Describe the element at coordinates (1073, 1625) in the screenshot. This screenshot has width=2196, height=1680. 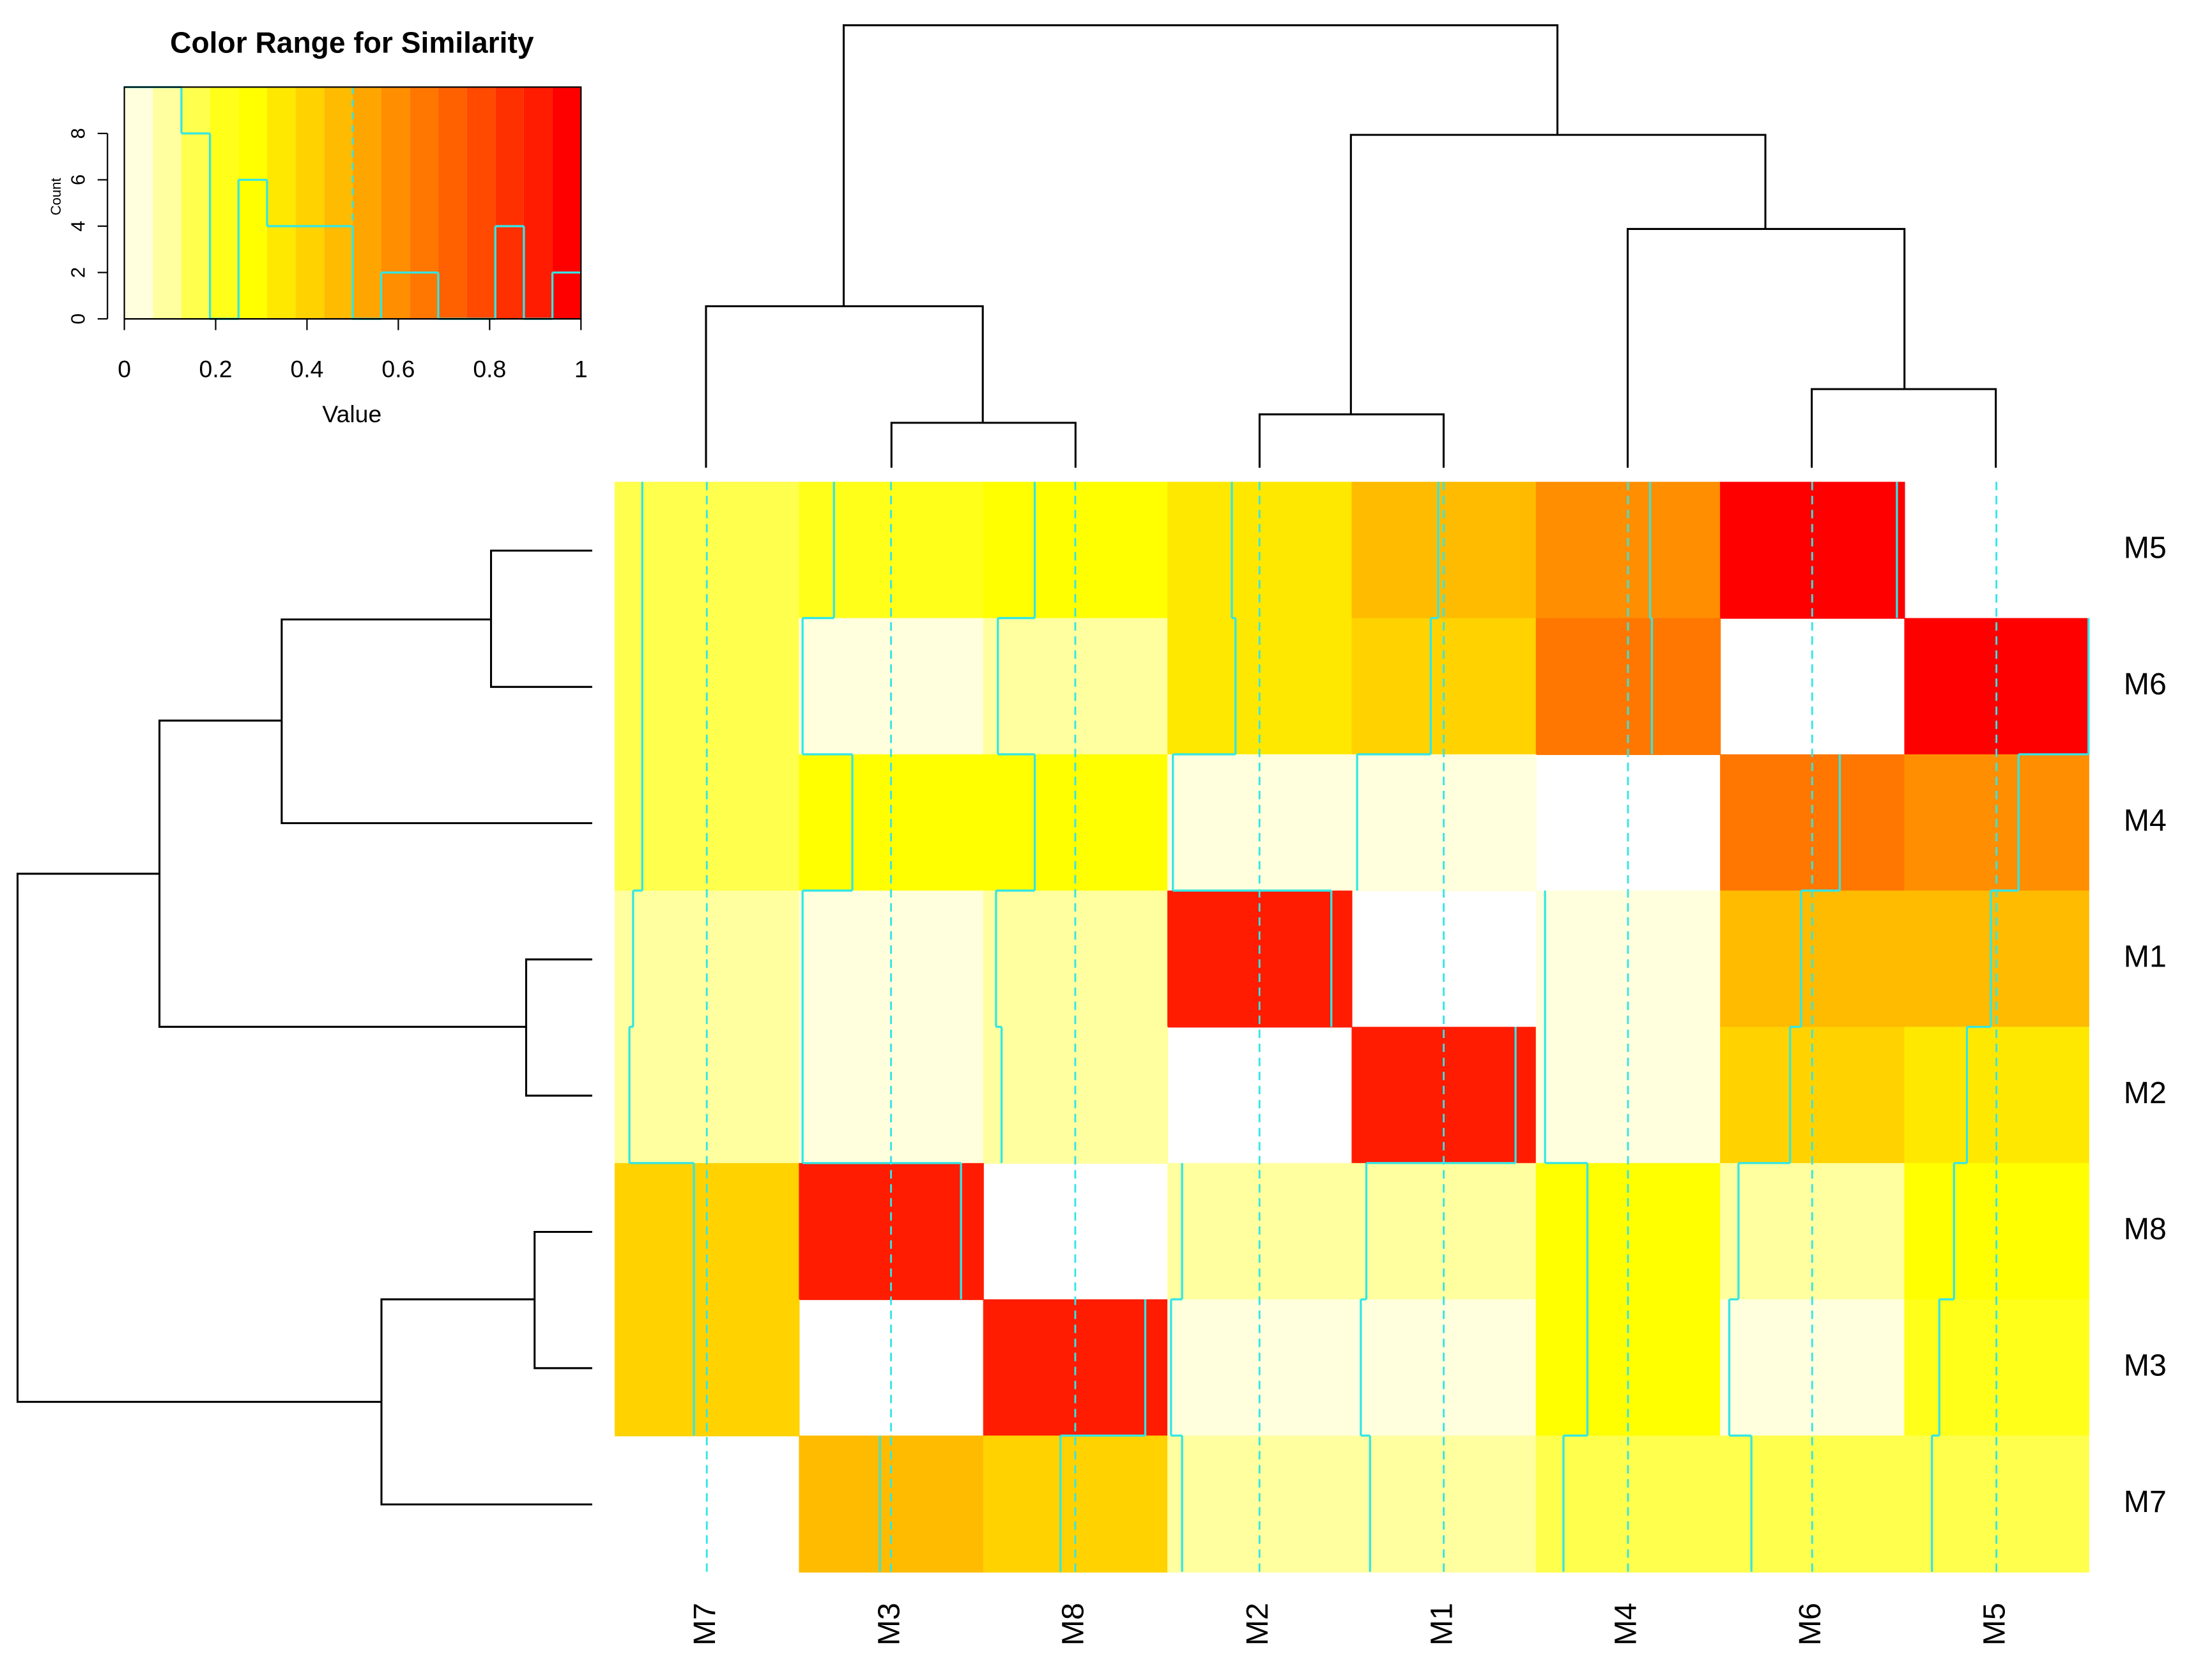
I see `column-label: M8` at that location.